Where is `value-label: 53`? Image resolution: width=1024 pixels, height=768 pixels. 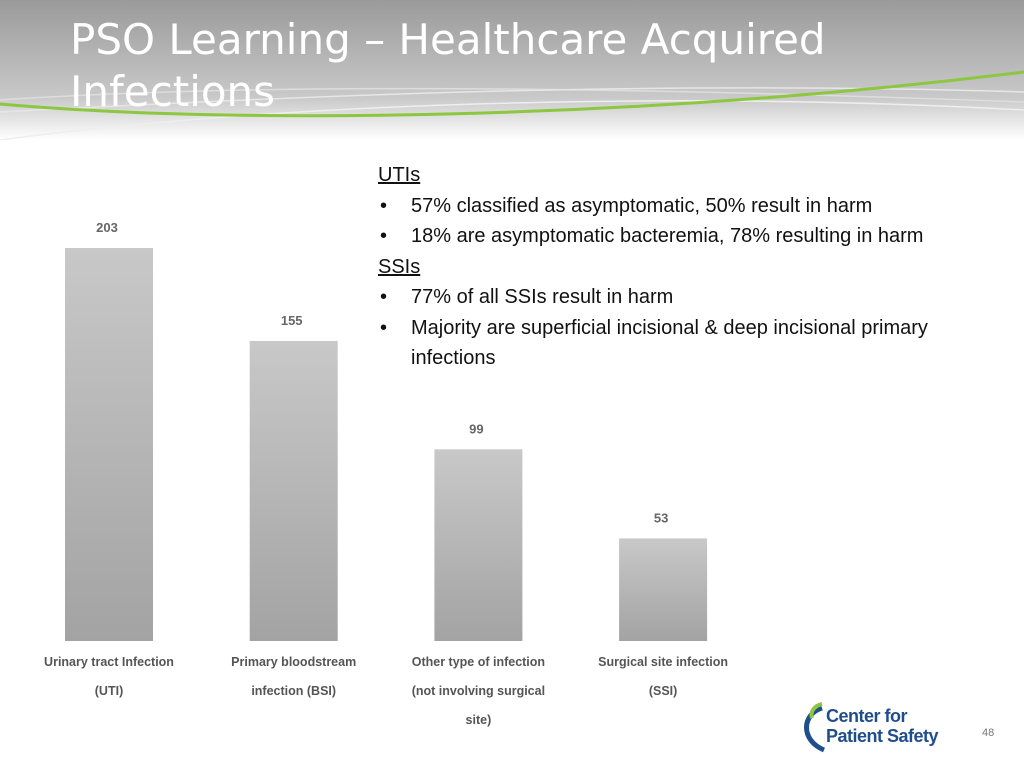
value-label: 53 is located at coordinates (661, 517).